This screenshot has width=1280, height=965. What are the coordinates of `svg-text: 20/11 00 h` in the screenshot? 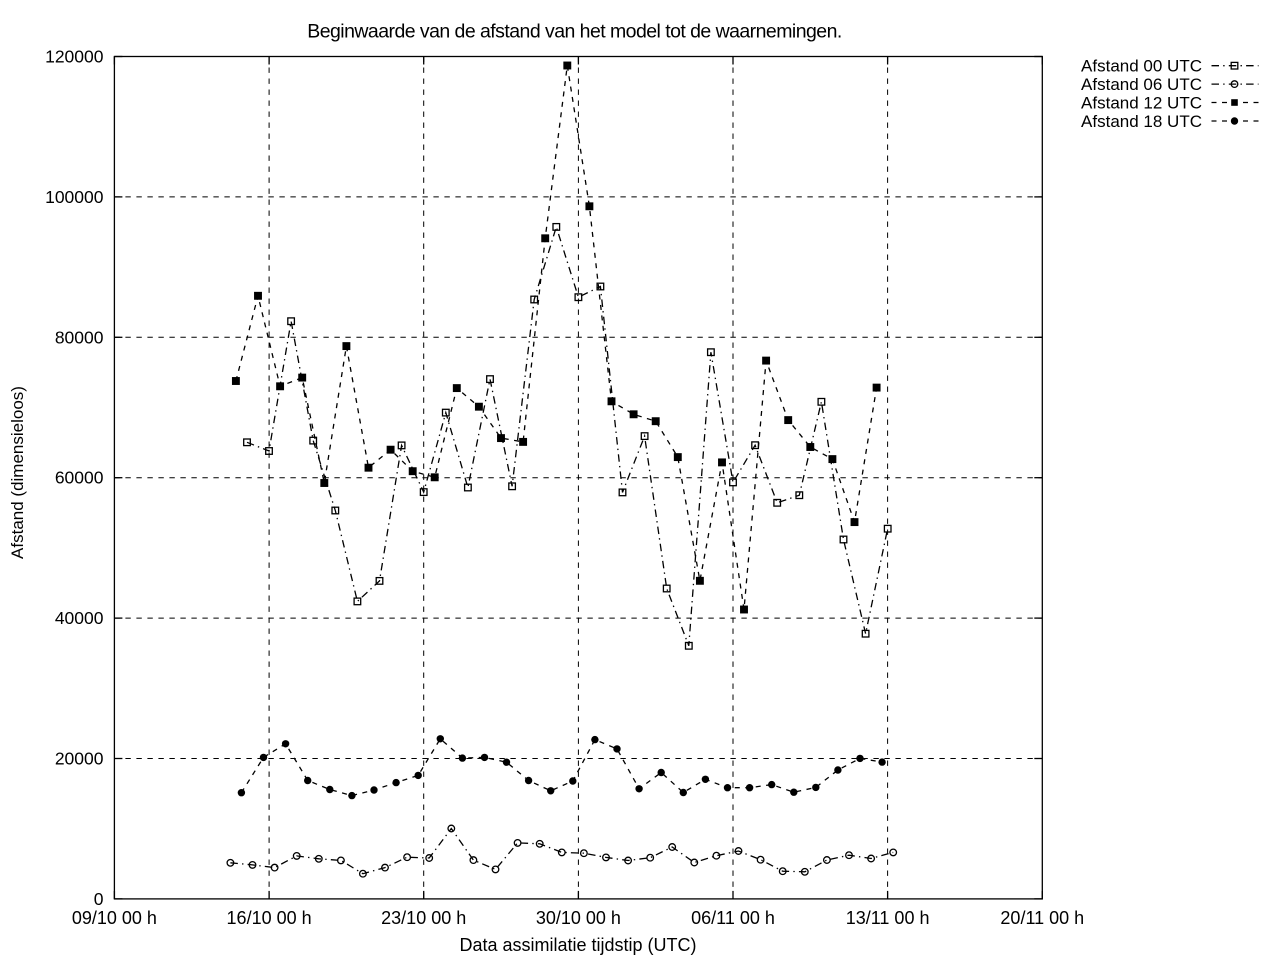 It's located at (1042, 918).